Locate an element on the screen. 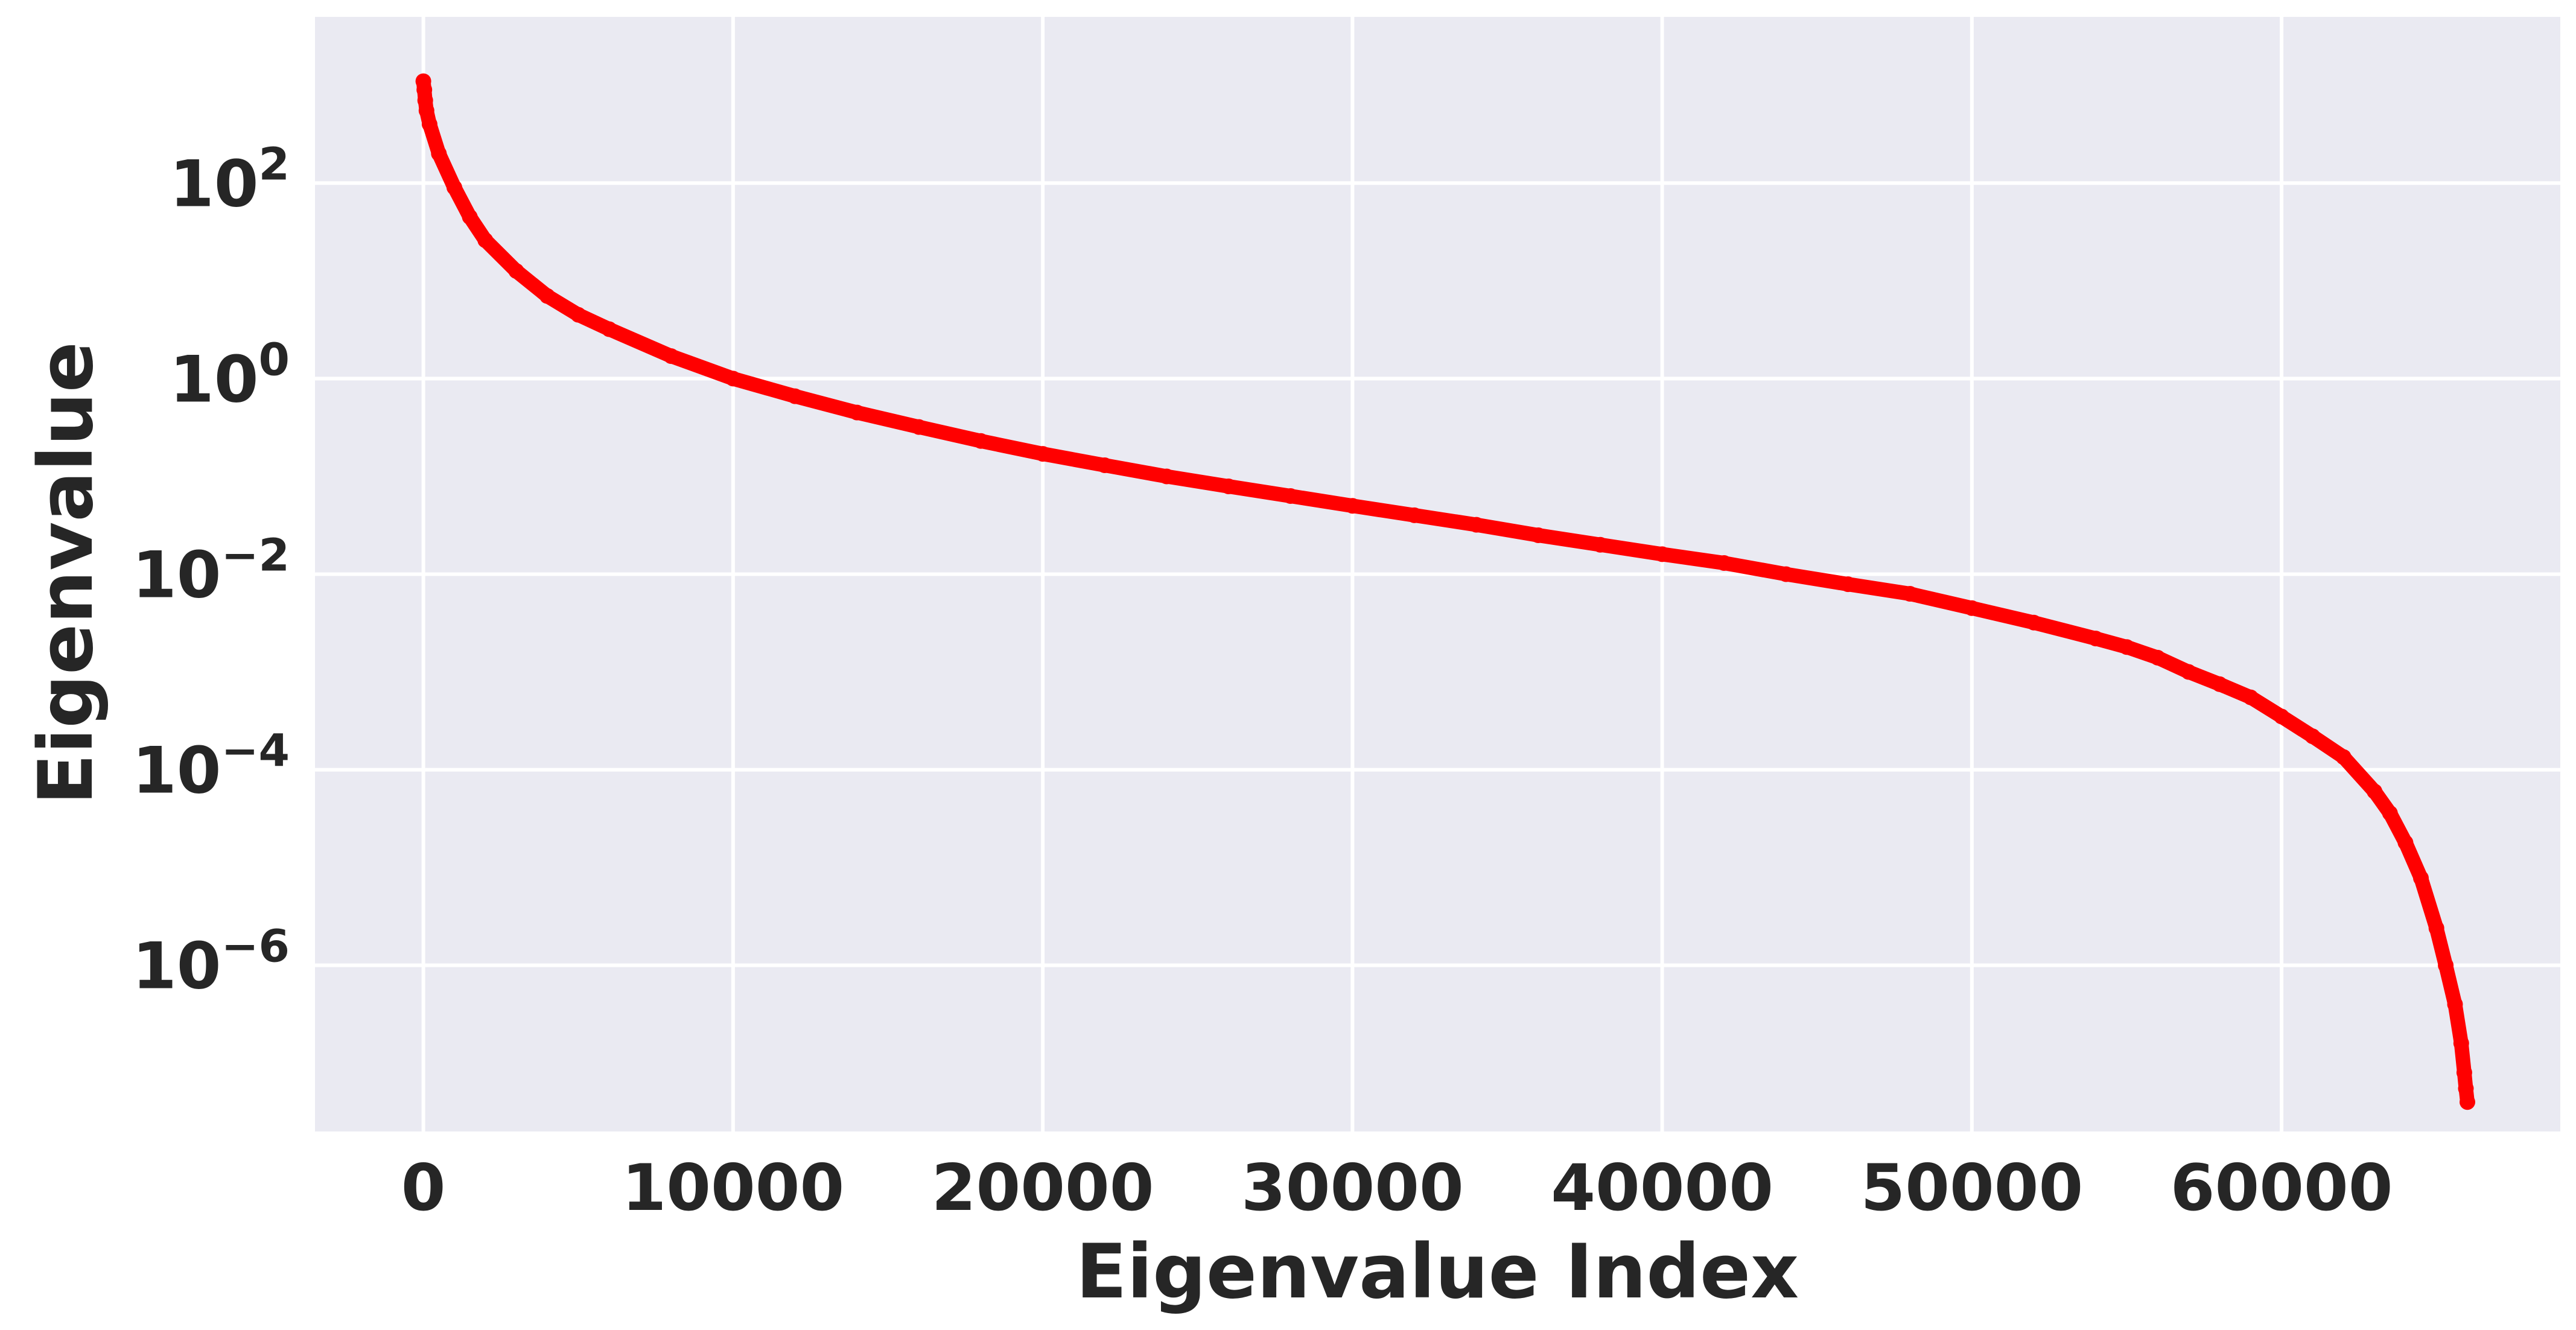 The height and width of the screenshot is (1330, 2576). x-tick-label: 10000 is located at coordinates (733, 1188).